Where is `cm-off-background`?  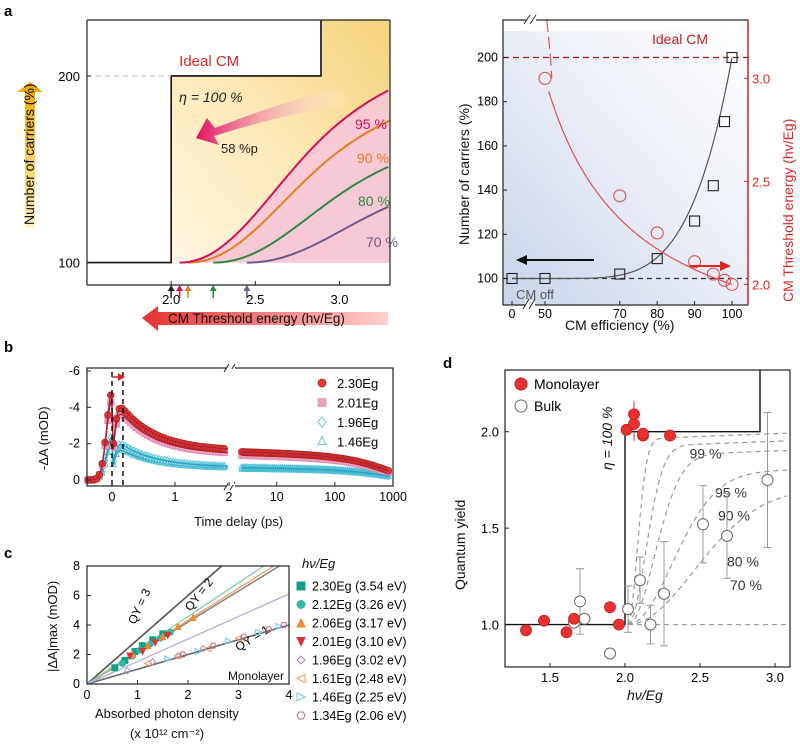 cm-off-background is located at coordinates (625, 168).